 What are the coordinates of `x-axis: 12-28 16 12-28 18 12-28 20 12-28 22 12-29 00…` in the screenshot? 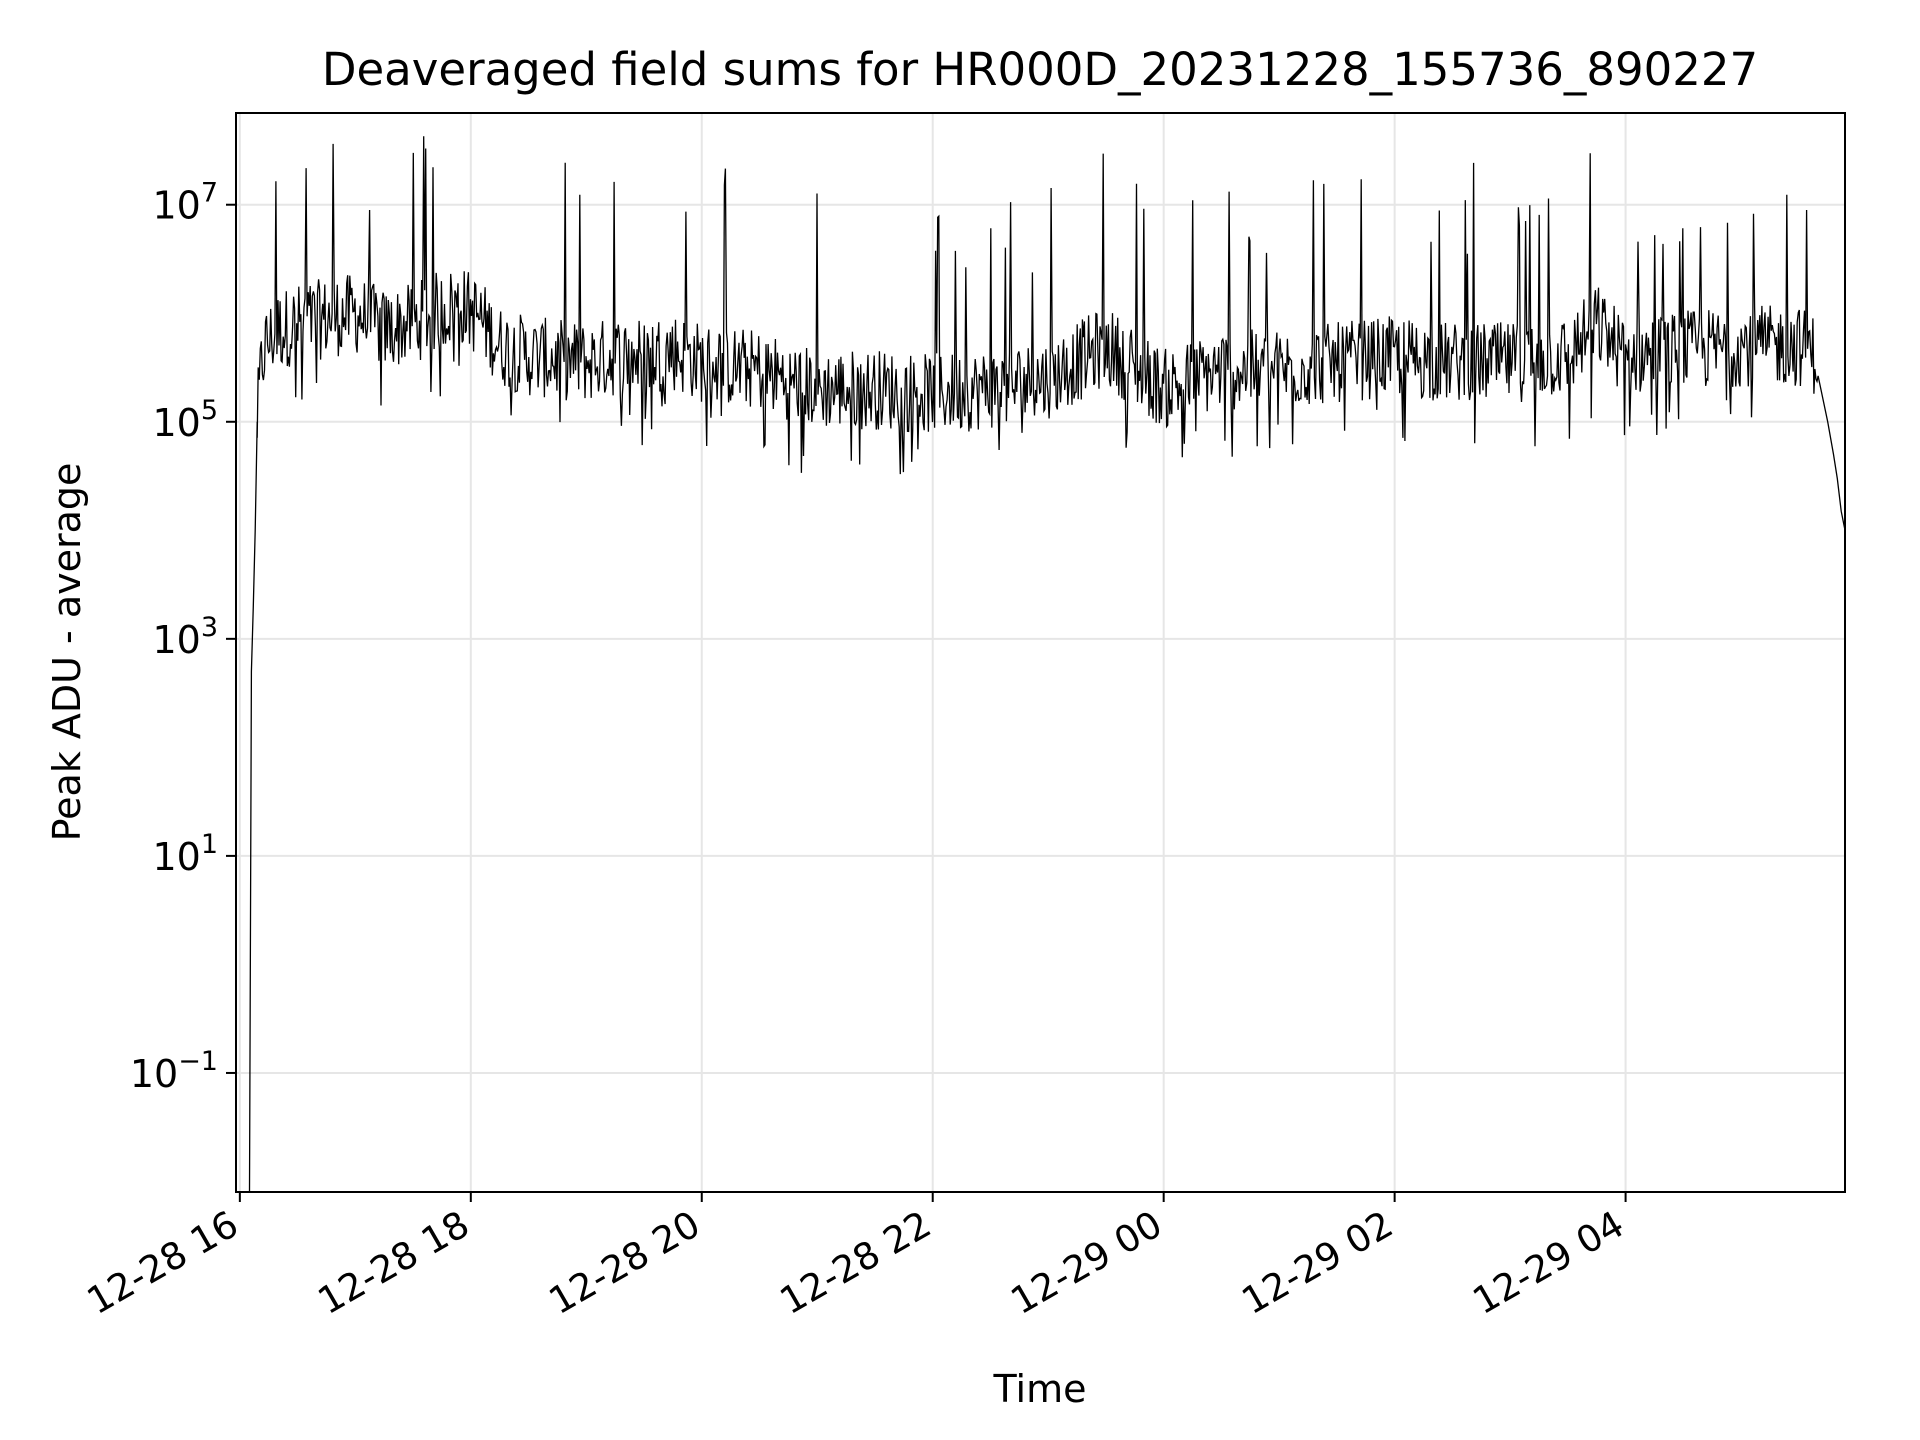 It's located at (855, 1257).